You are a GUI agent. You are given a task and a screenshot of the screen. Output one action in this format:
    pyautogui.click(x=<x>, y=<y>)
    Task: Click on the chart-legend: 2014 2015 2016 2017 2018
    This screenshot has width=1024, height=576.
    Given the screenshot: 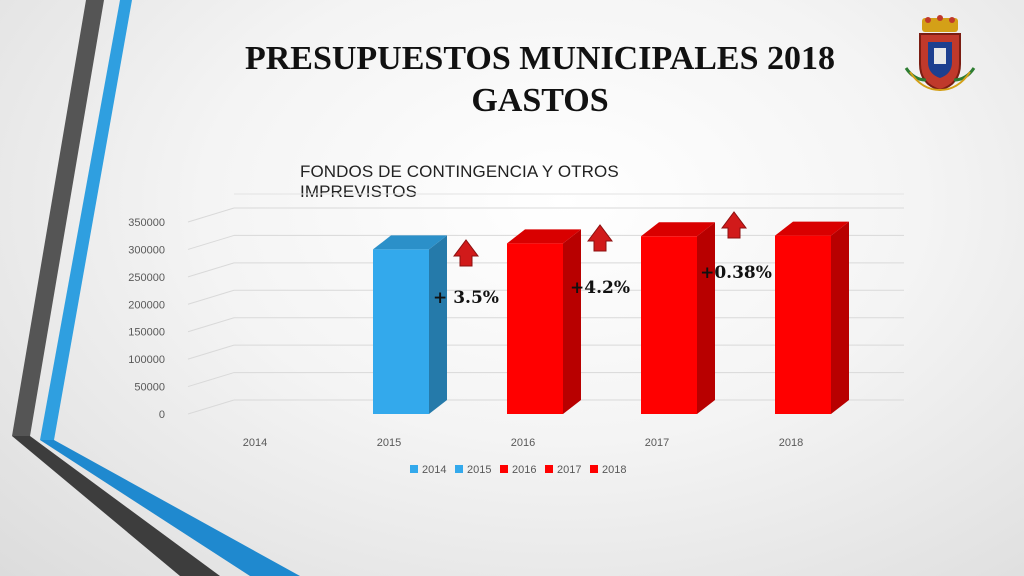 What is the action you would take?
    pyautogui.click(x=518, y=470)
    